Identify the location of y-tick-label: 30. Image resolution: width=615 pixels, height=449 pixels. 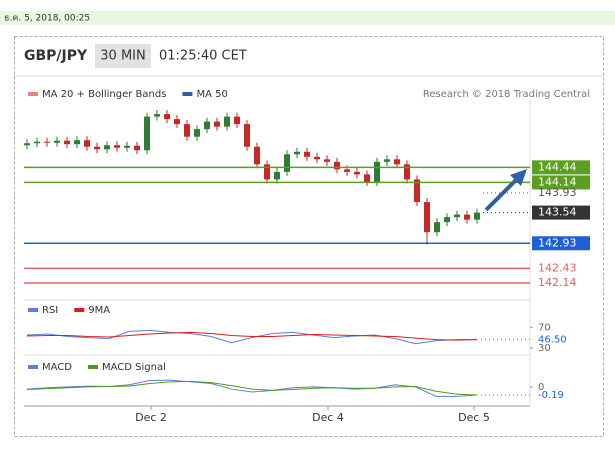
(544, 348).